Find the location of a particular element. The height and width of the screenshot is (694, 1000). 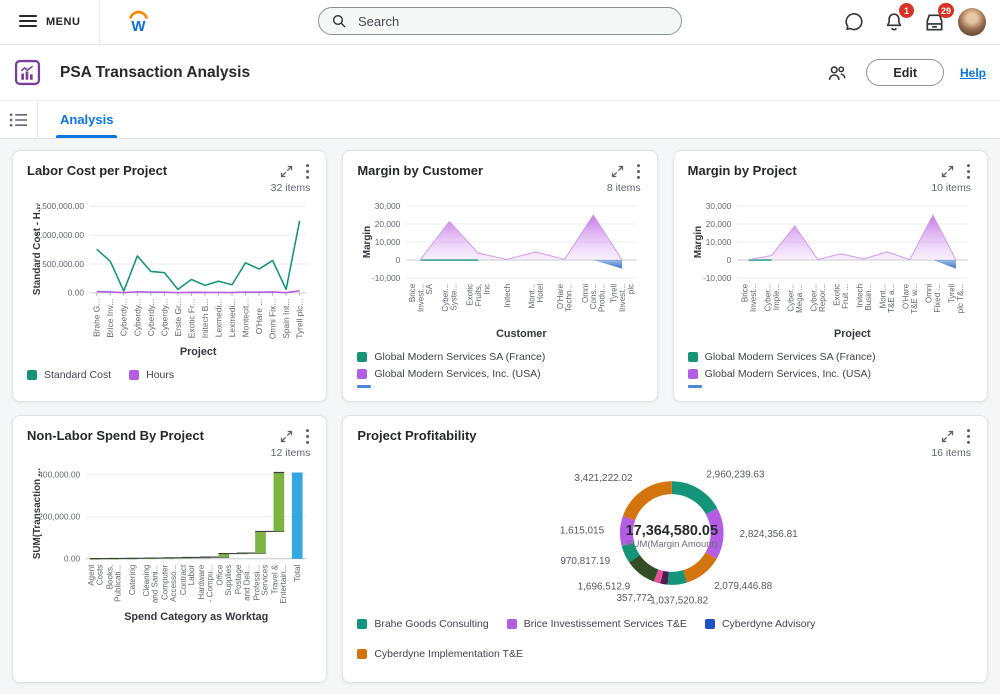

top-bar: MENU W 1 is located at coordinates (500, 22).